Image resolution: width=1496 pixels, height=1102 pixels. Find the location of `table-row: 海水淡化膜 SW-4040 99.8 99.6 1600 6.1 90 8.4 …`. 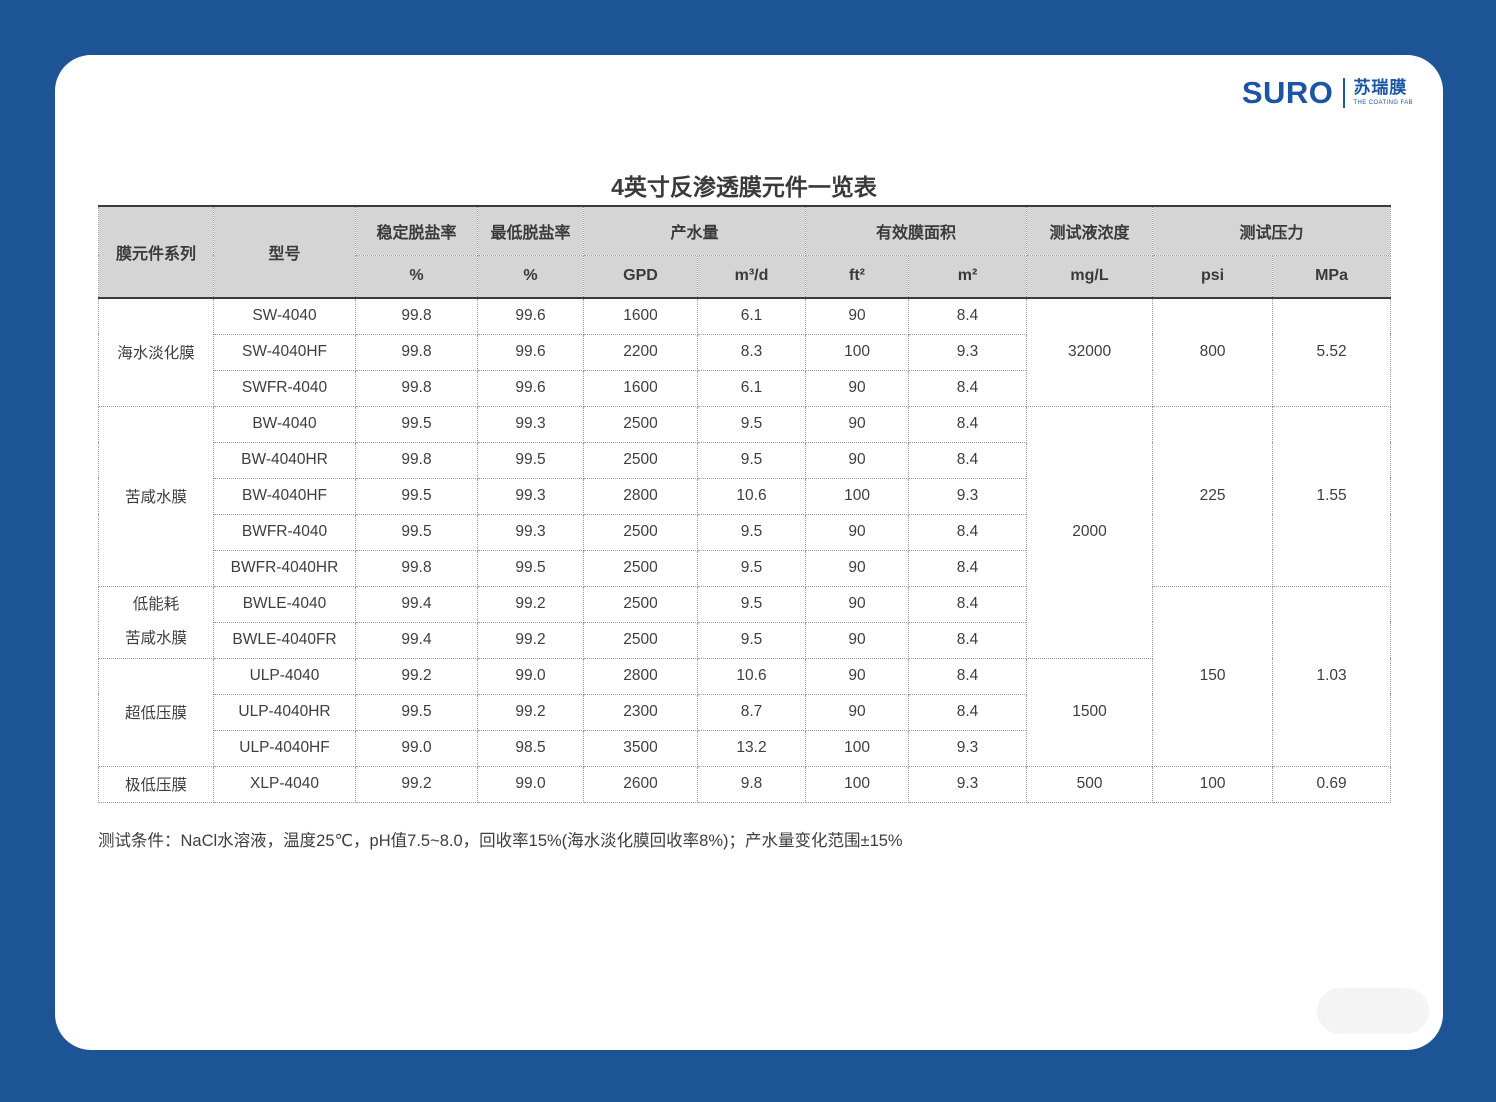

table-row: 海水淡化膜 SW-4040 99.8 99.6 1600 6.1 90 8.4 … is located at coordinates (745, 352).